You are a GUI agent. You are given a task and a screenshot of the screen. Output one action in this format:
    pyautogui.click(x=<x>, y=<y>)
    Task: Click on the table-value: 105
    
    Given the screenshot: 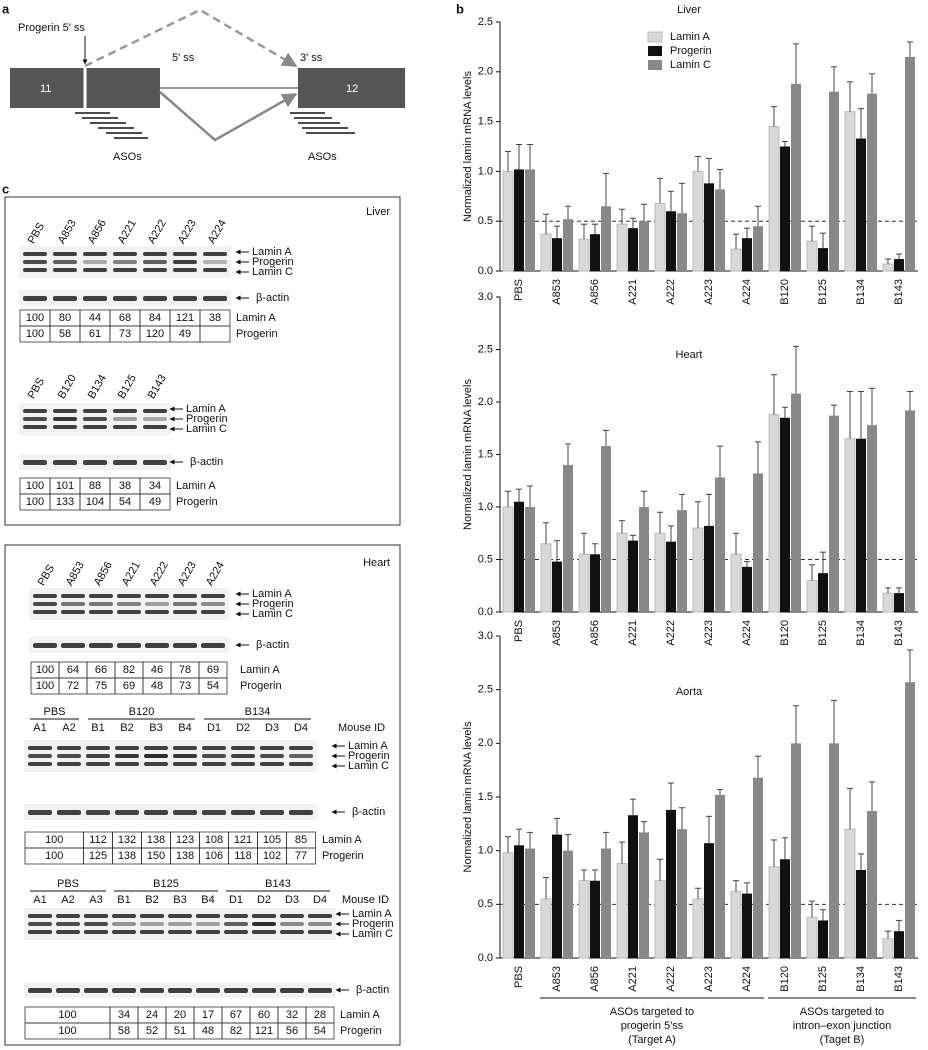 What is the action you would take?
    pyautogui.click(x=272, y=840)
    